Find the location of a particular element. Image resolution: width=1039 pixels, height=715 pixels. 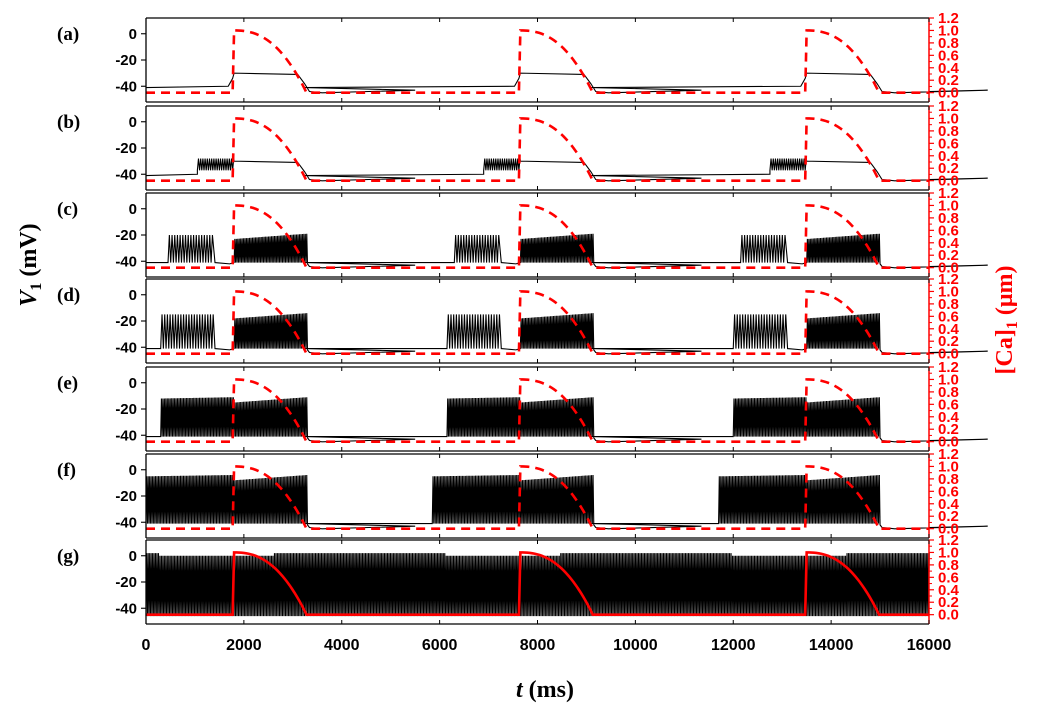

panel-label: (d) is located at coordinates (68, 295).